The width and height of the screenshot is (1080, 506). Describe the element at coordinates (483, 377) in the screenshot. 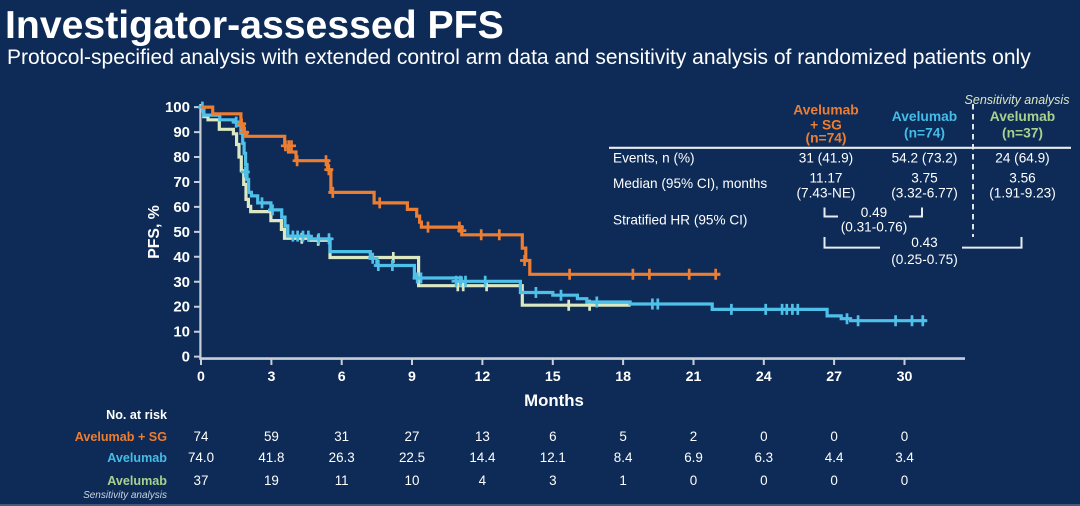

I see `svg-text: 12` at that location.